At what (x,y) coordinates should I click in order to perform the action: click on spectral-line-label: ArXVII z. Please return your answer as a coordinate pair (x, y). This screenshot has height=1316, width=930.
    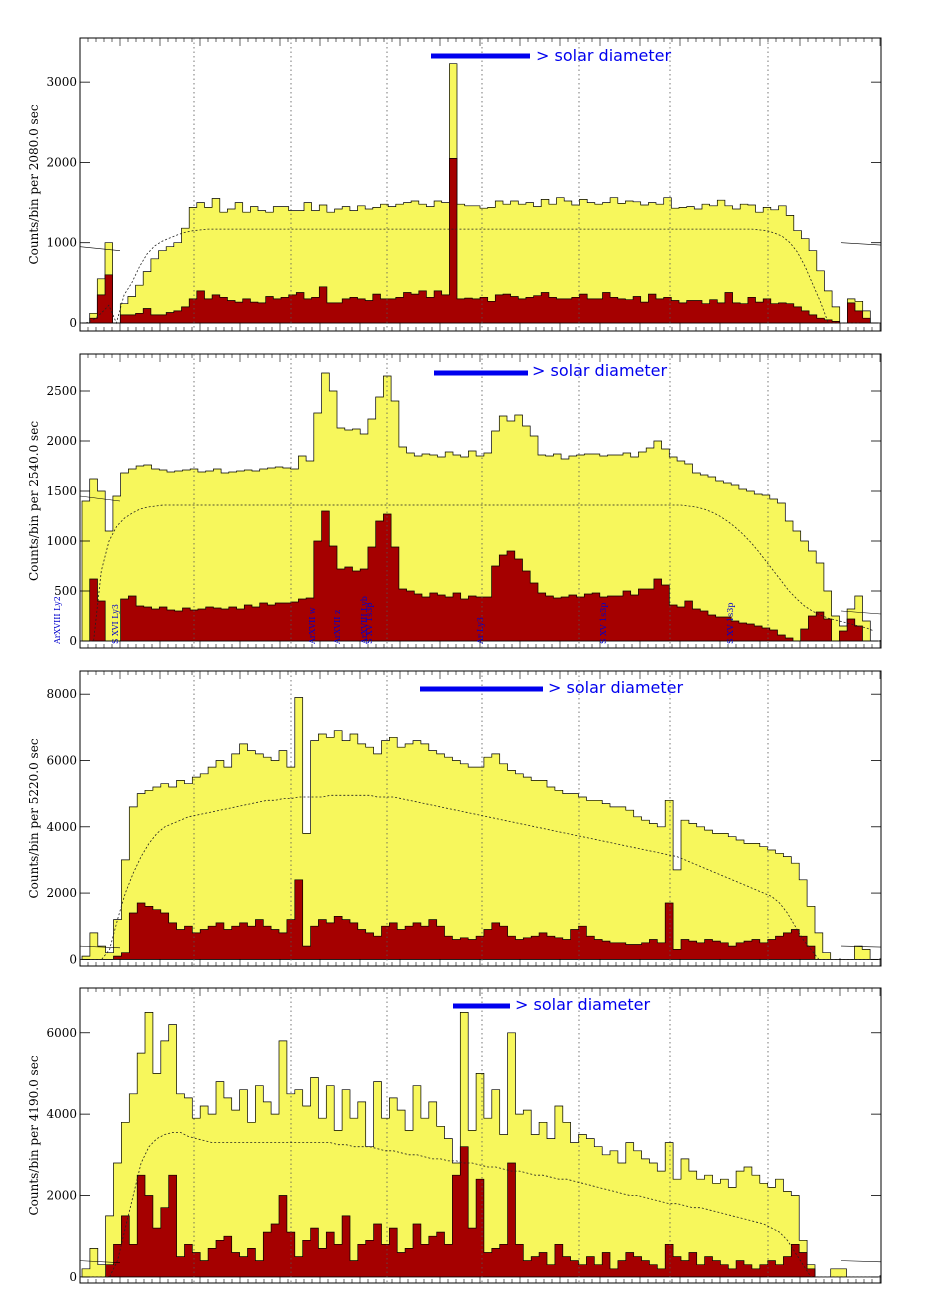
    Looking at the image, I should click on (337, 627).